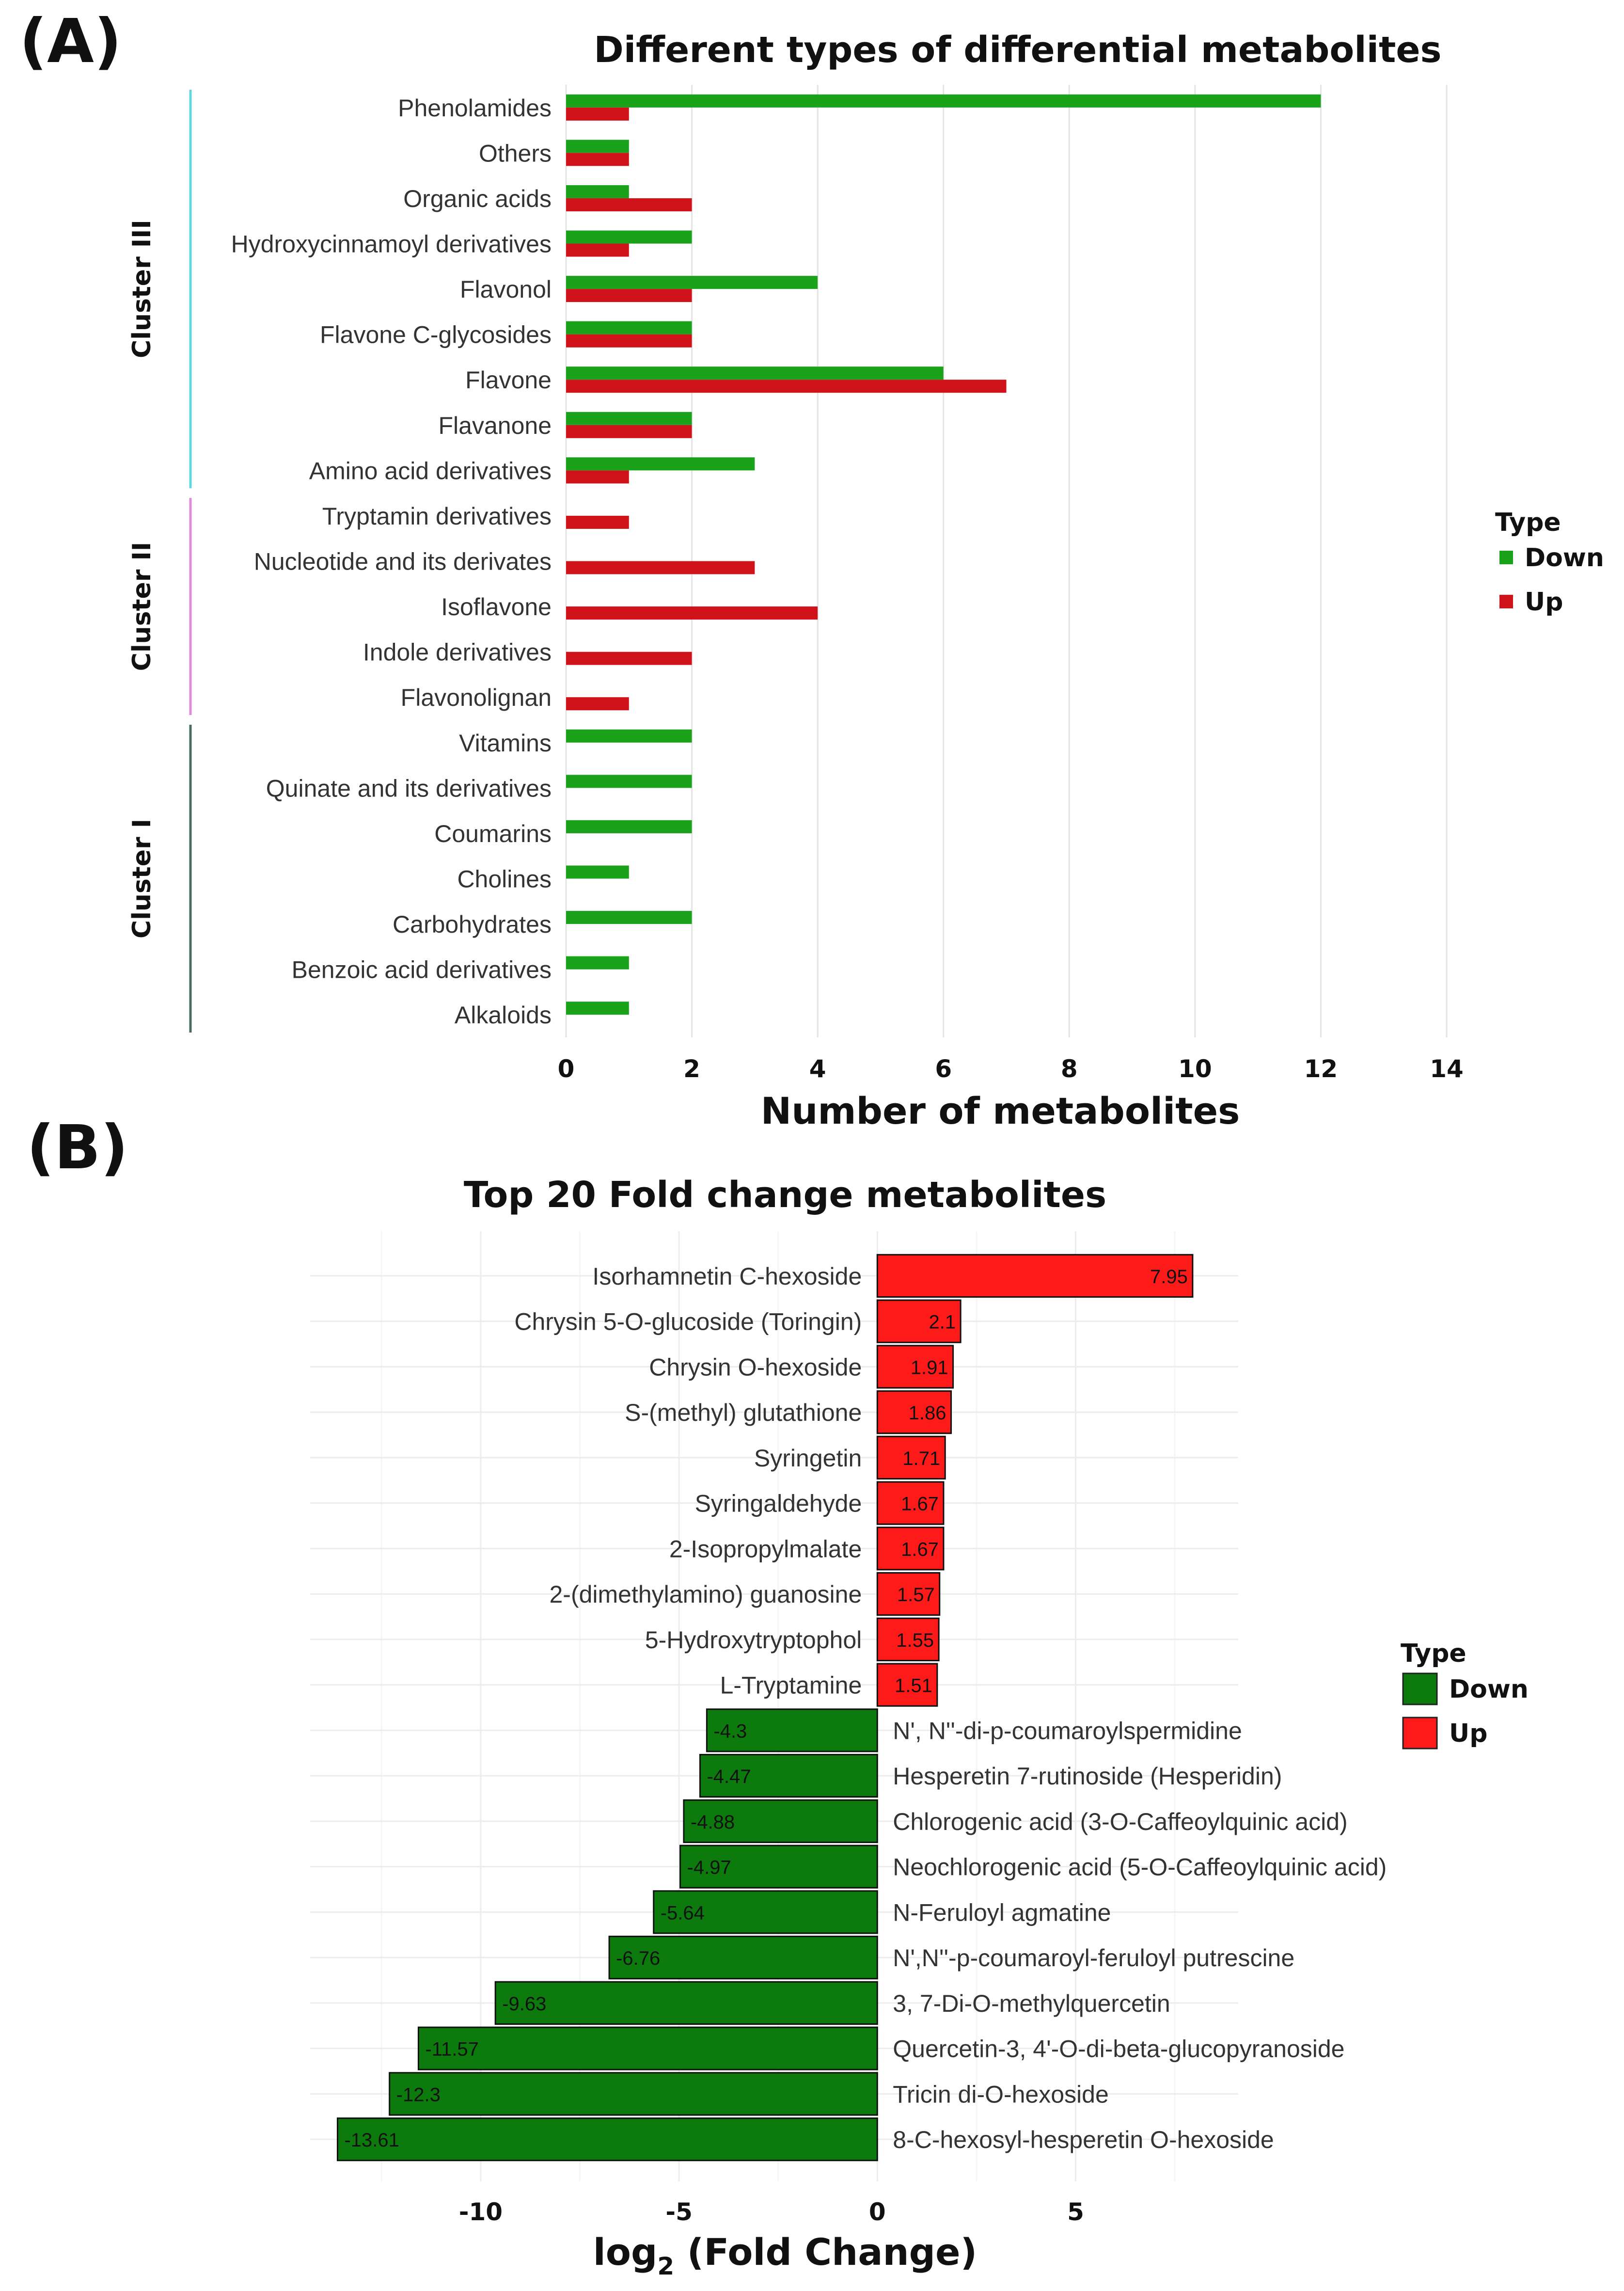 This screenshot has height=2291, width=1624. Describe the element at coordinates (1087, 1777) in the screenshot. I see `panel-b-category-label: Hesperetin 7-rutinoside (Hesperidin)` at that location.